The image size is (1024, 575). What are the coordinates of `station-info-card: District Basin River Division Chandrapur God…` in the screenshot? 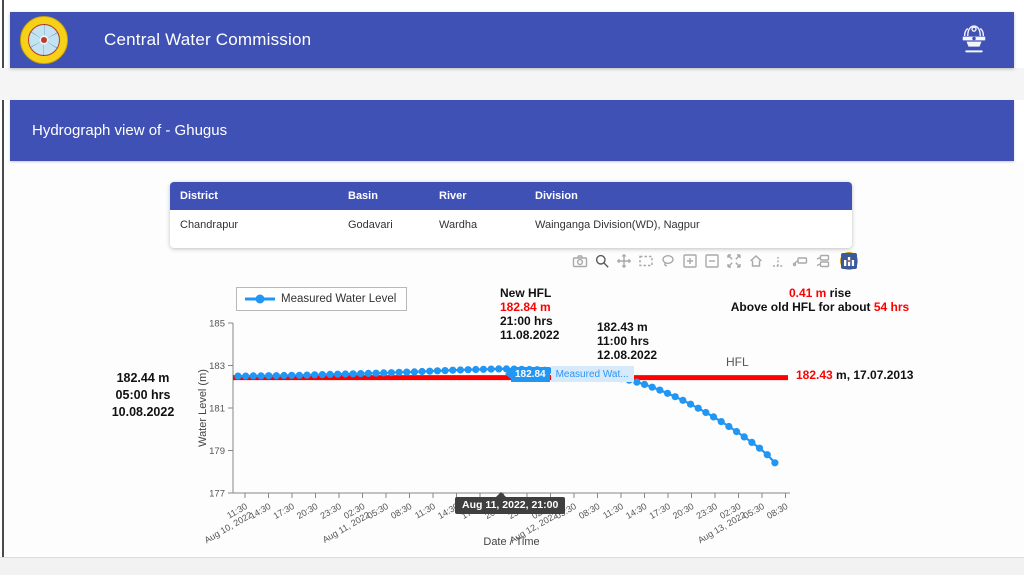 It's located at (511, 215).